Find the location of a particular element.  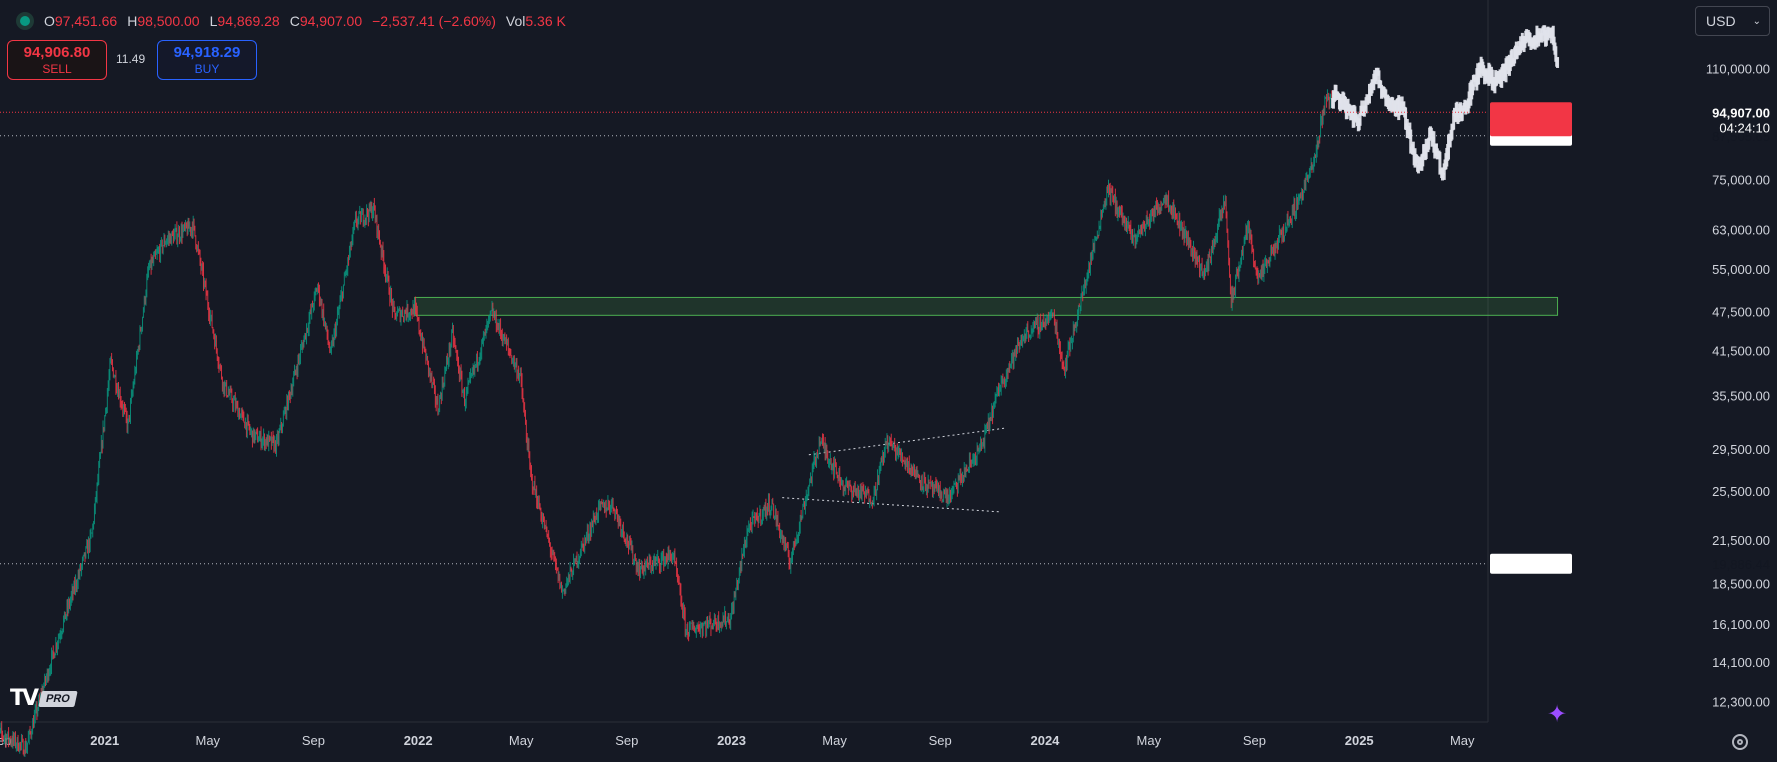

level-label-box is located at coordinates (1531, 563).